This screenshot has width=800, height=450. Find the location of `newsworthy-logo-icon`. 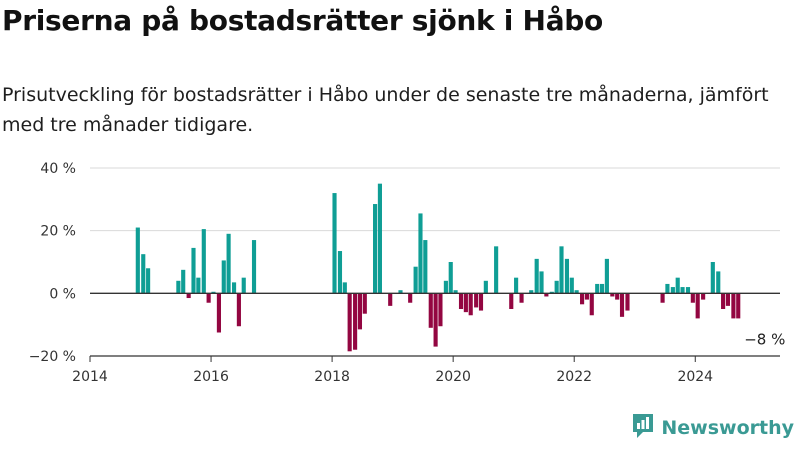

newsworthy-logo-icon is located at coordinates (643, 428).